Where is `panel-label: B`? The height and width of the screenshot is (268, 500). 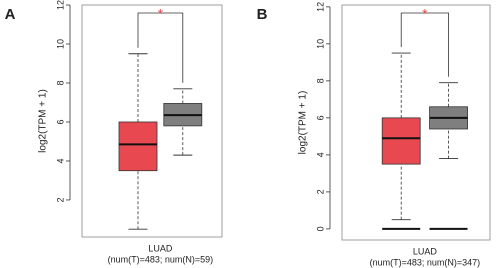 panel-label: B is located at coordinates (262, 14).